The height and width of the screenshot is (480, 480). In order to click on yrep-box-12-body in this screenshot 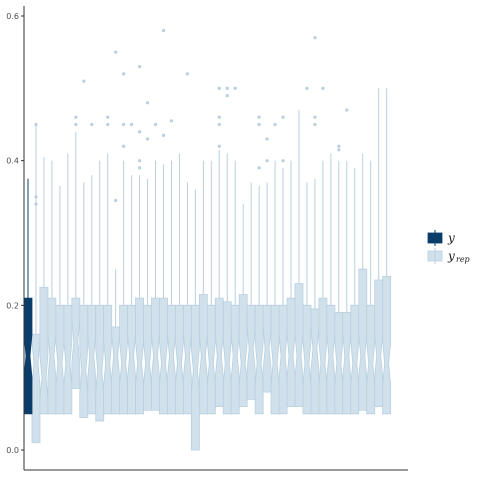, I will do `click(124, 359)`.